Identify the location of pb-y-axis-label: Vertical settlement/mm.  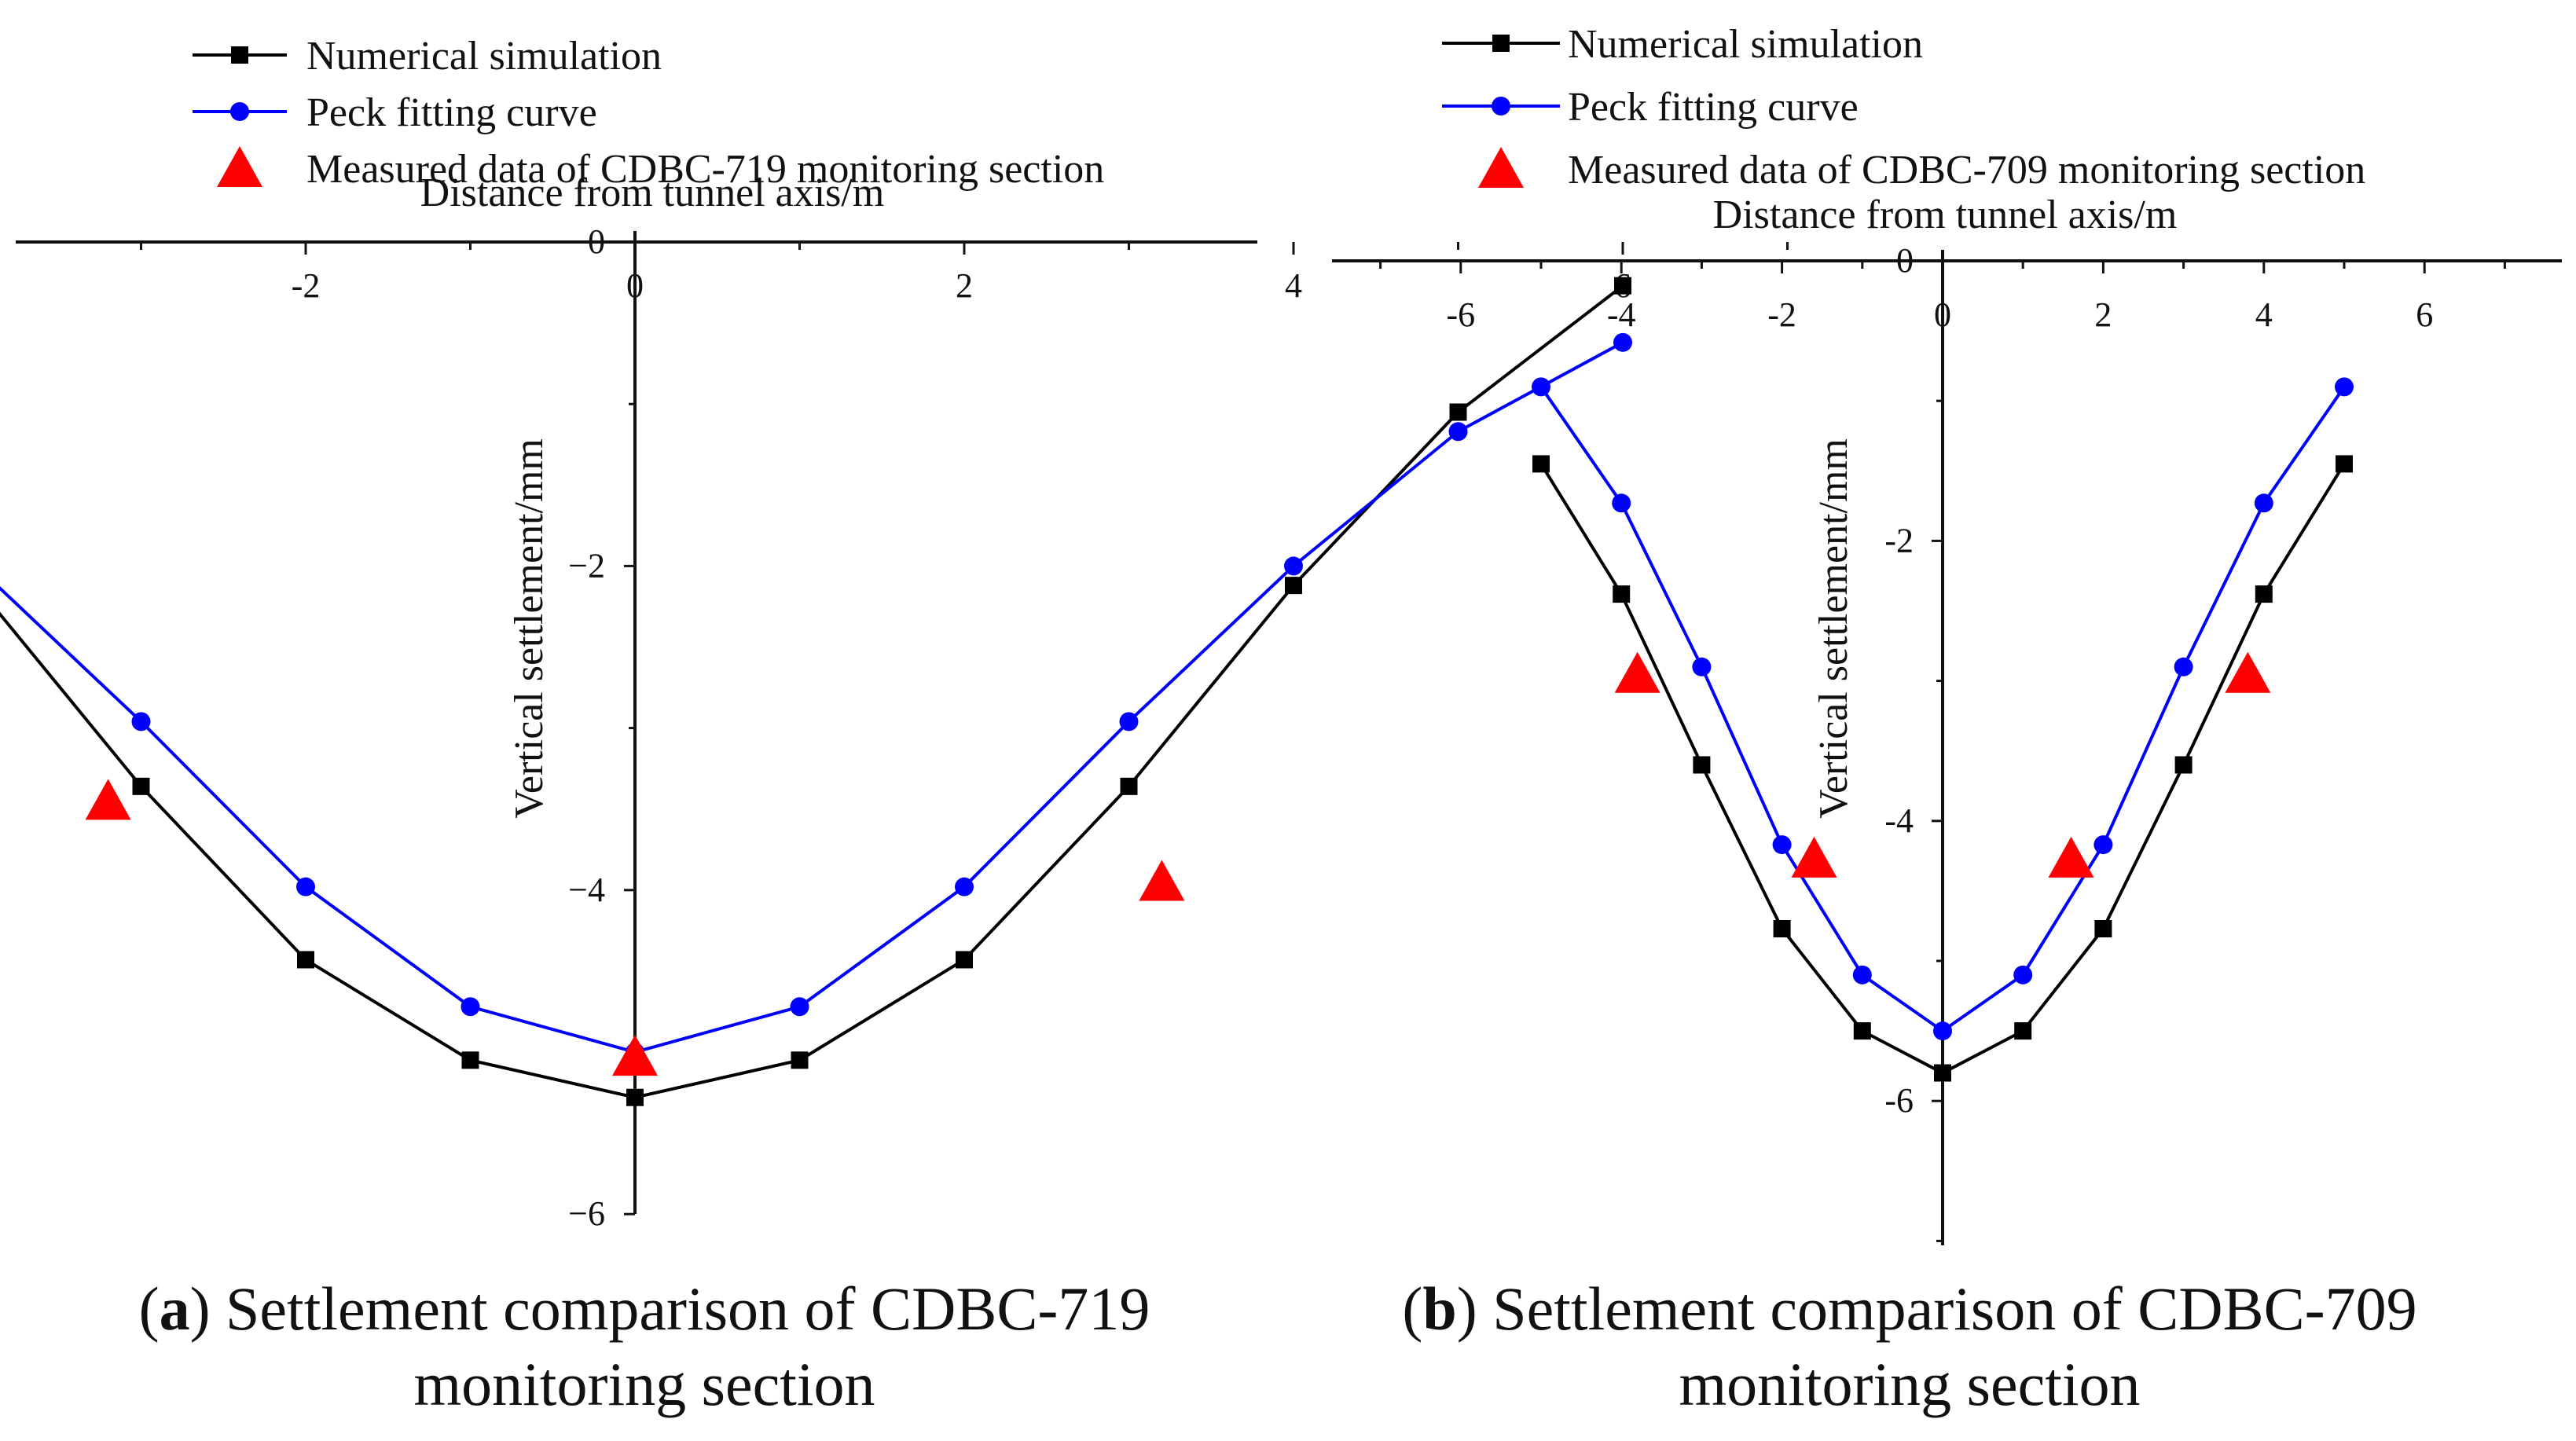
(1834, 628).